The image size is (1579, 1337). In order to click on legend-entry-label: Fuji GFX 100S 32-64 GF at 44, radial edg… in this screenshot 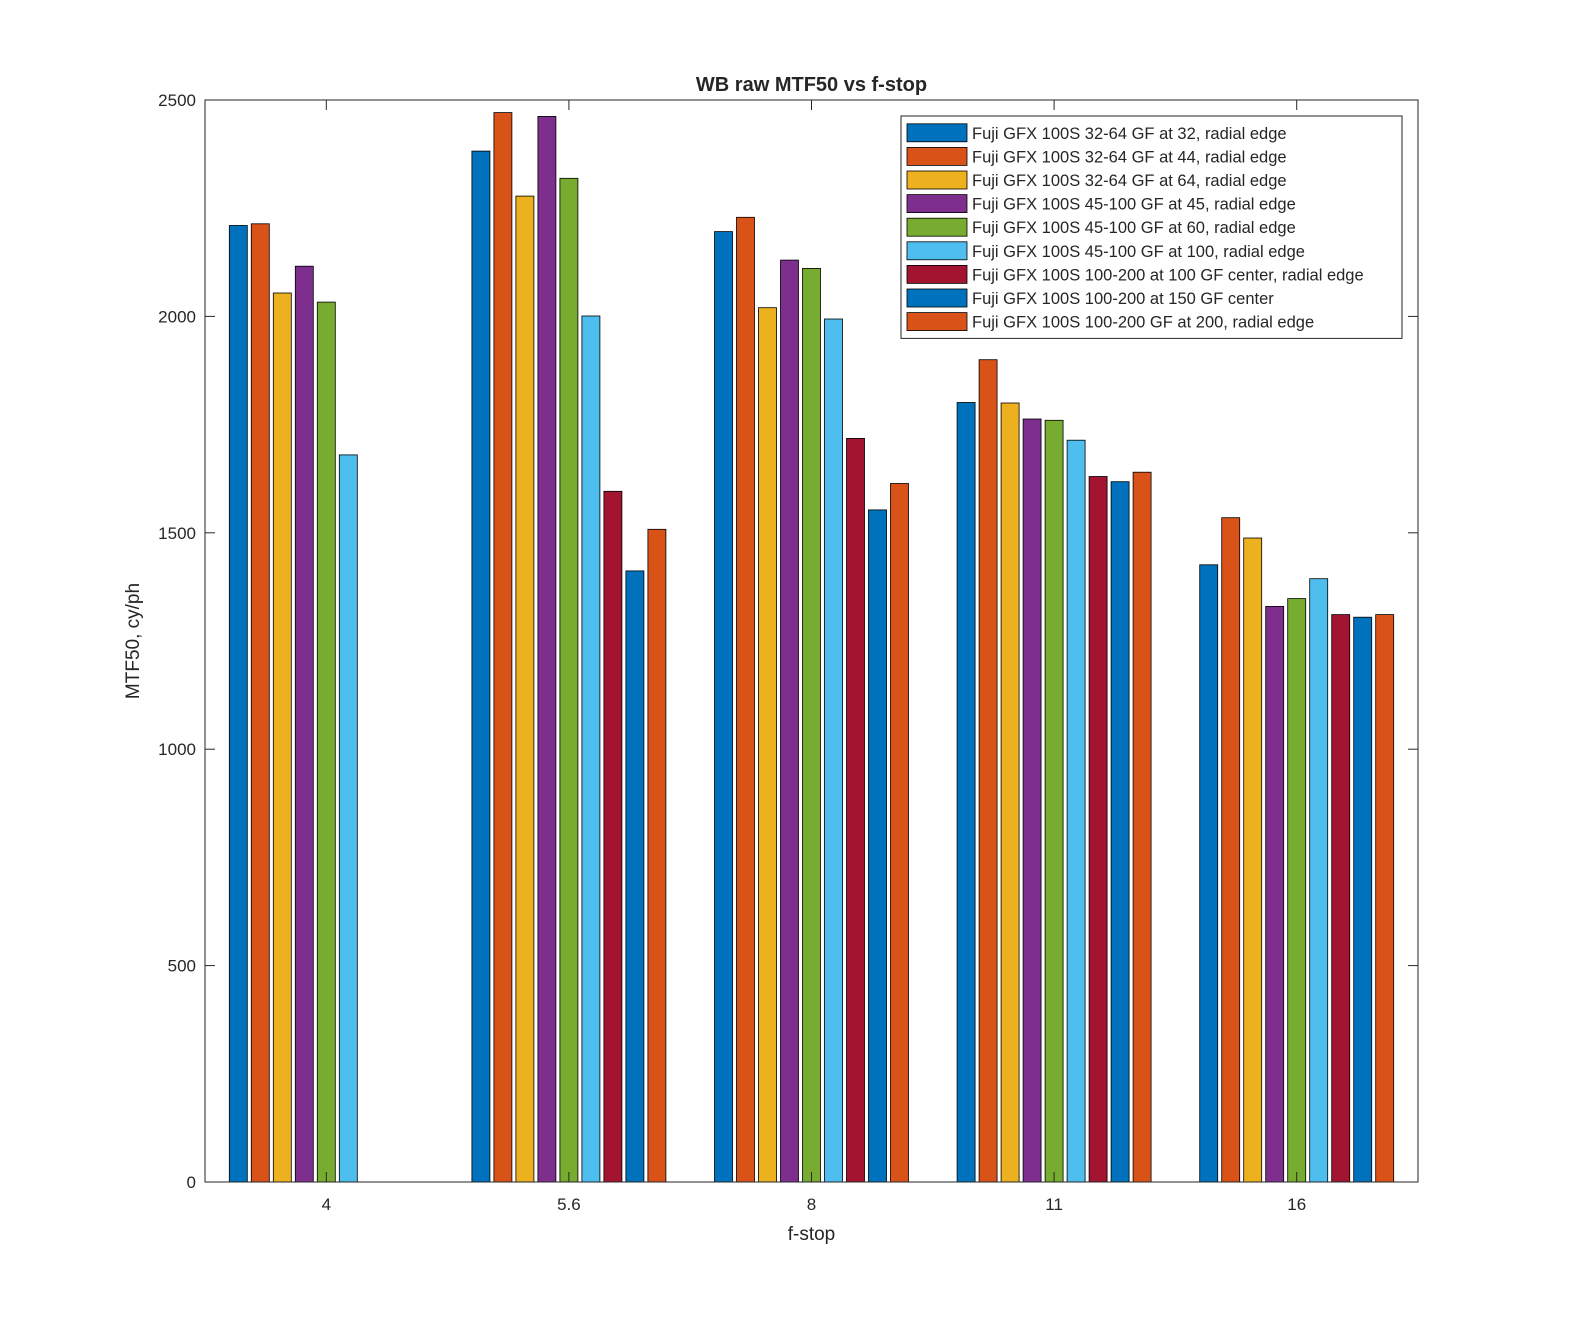, I will do `click(1129, 157)`.